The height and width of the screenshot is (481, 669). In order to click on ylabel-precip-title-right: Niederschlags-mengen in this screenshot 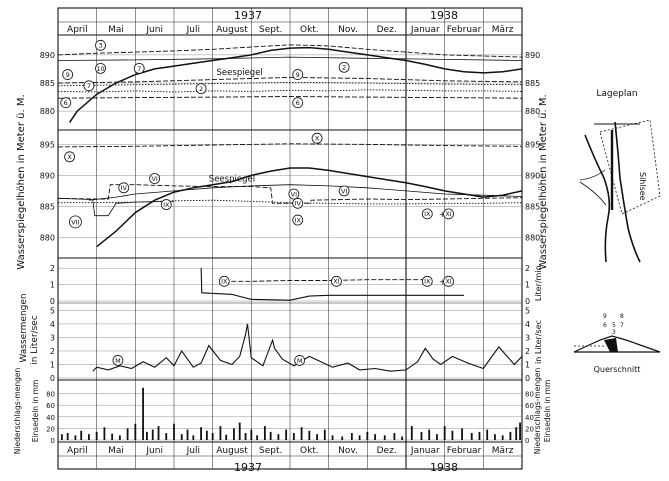, I will do `click(537, 411)`.